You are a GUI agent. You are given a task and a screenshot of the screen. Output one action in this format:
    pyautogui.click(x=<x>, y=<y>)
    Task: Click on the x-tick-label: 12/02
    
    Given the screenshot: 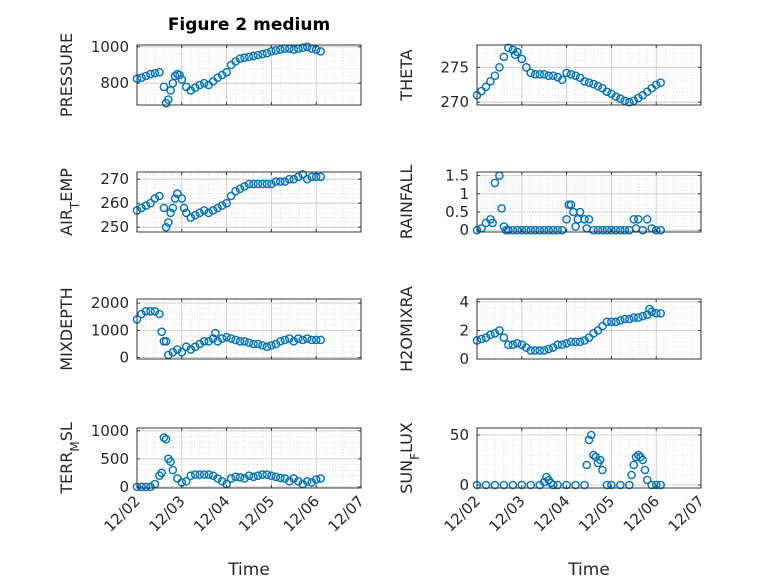 What is the action you would take?
    pyautogui.click(x=462, y=513)
    